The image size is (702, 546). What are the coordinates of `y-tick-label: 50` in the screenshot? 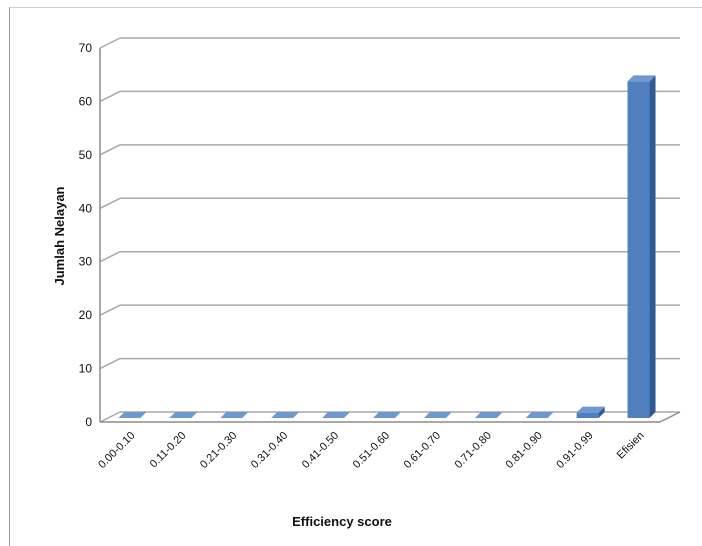 It's located at (86, 155).